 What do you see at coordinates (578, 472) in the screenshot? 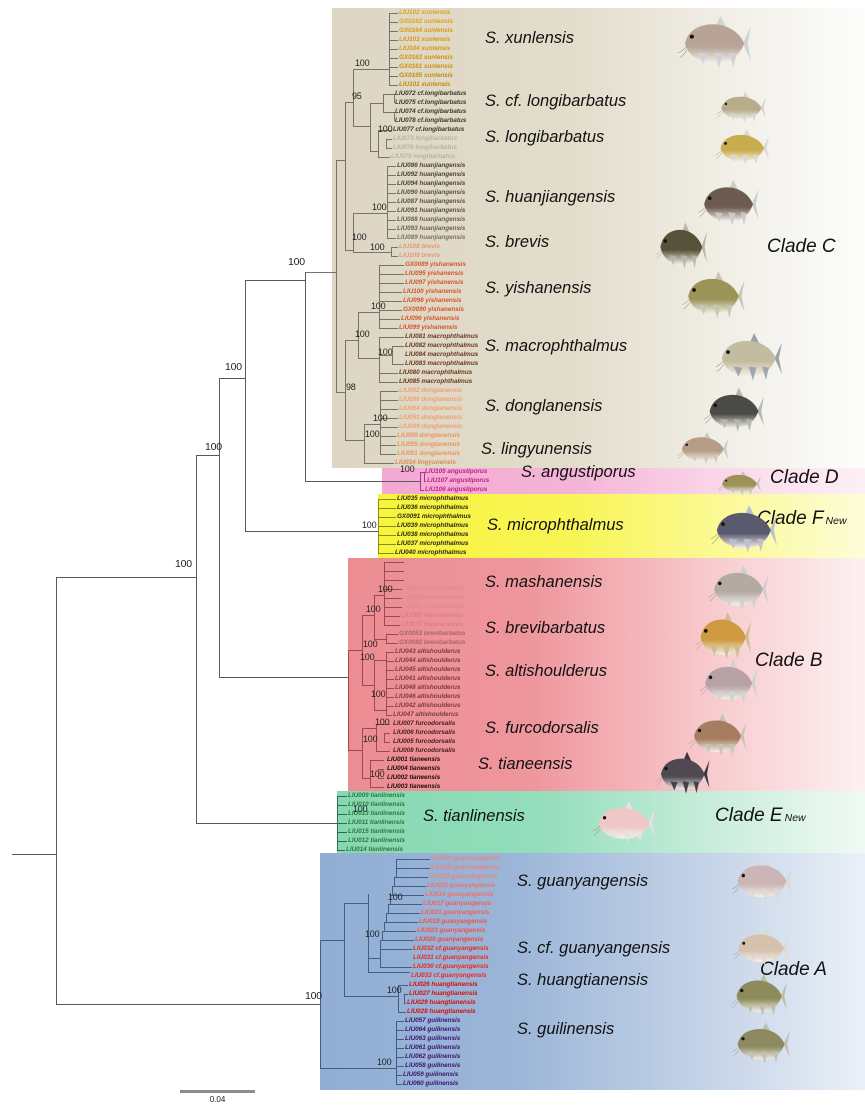
I see `species-name: S. angustiporus` at bounding box center [578, 472].